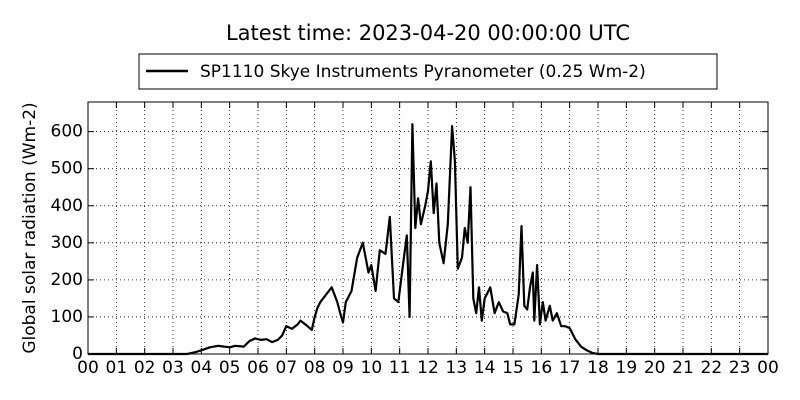  What do you see at coordinates (67, 280) in the screenshot?
I see `y-tick-label: 200` at bounding box center [67, 280].